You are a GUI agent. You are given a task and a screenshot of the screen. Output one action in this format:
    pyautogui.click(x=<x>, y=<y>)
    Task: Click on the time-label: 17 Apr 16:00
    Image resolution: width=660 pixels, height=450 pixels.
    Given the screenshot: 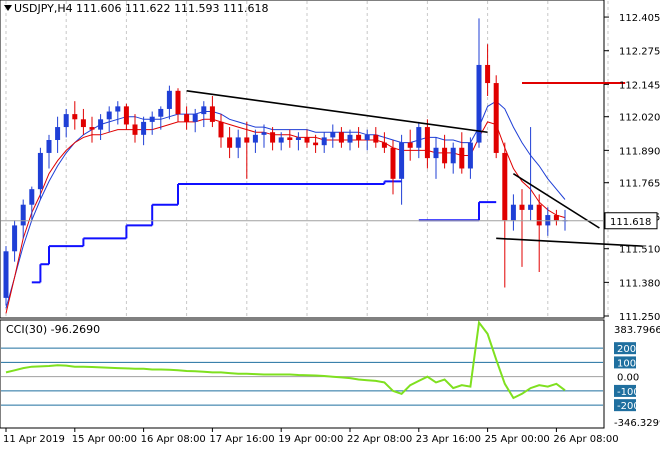 What is the action you would take?
    pyautogui.click(x=241, y=439)
    